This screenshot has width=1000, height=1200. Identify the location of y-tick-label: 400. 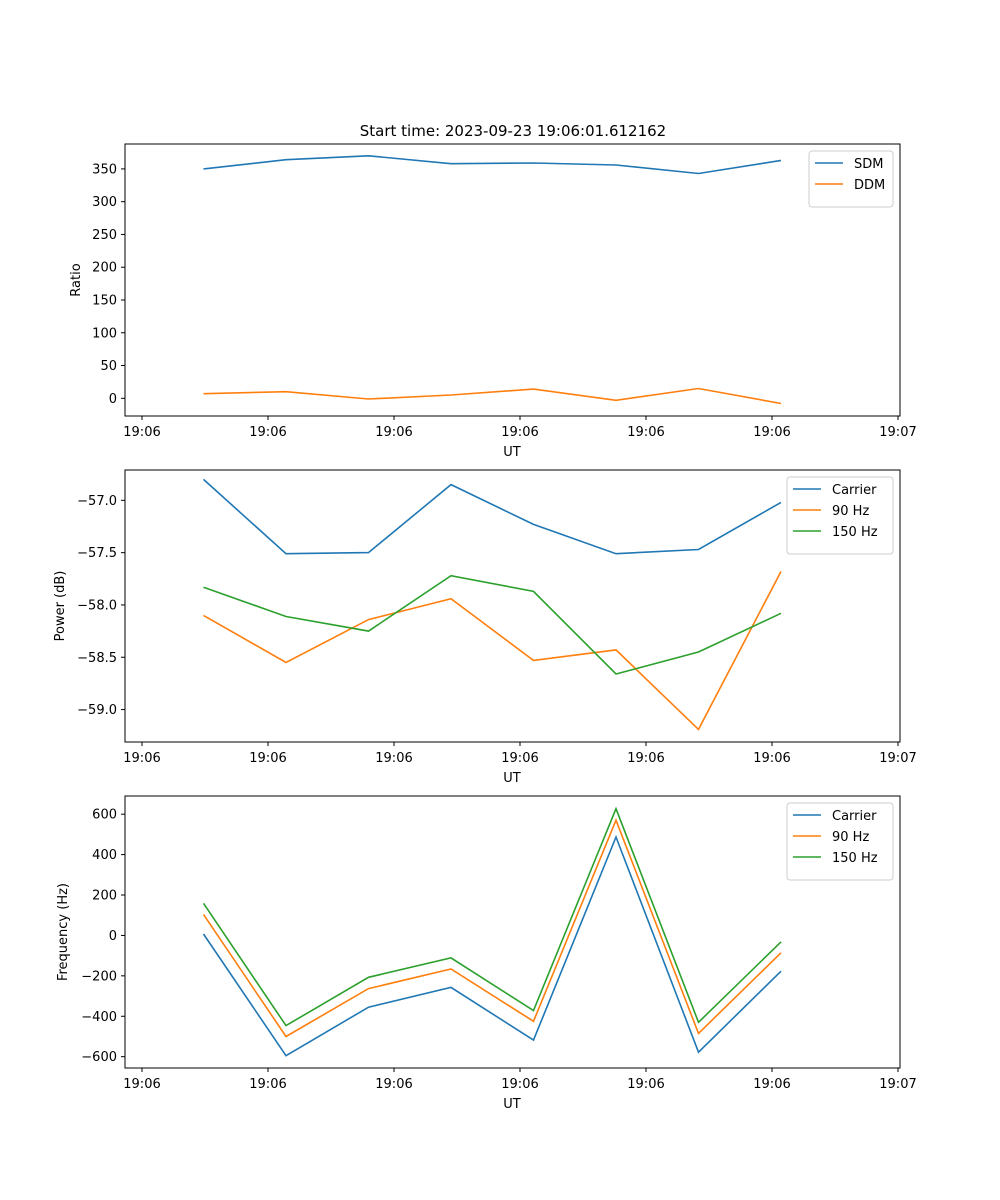
(104, 855).